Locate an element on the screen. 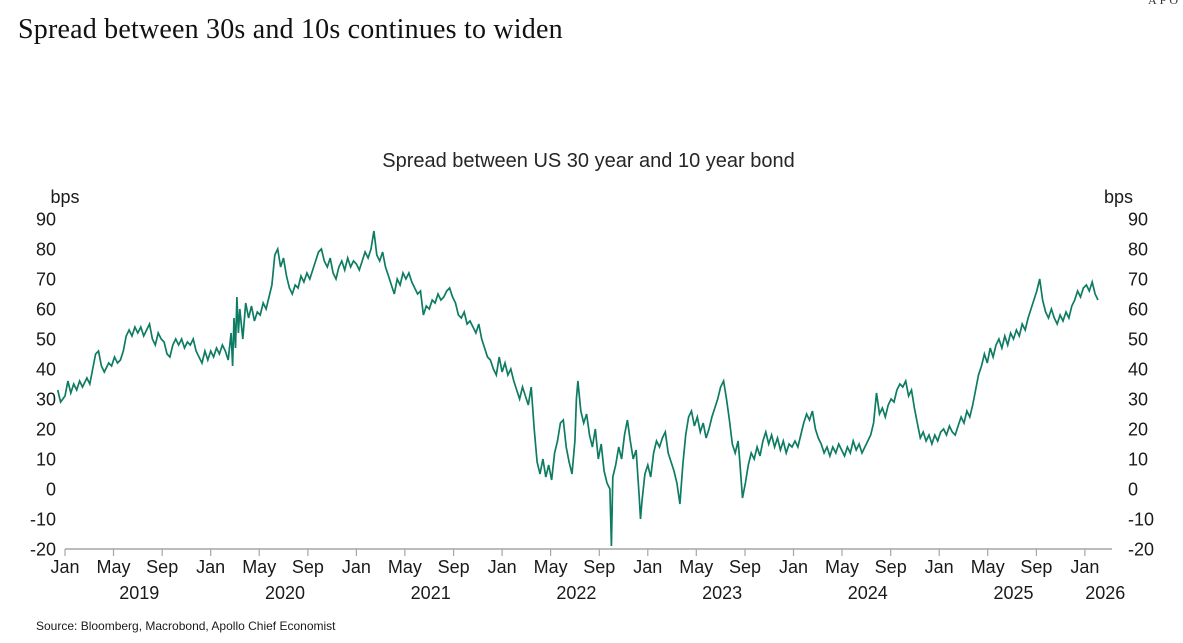 The width and height of the screenshot is (1183, 643). x-year-label: 2024 is located at coordinates (868, 593).